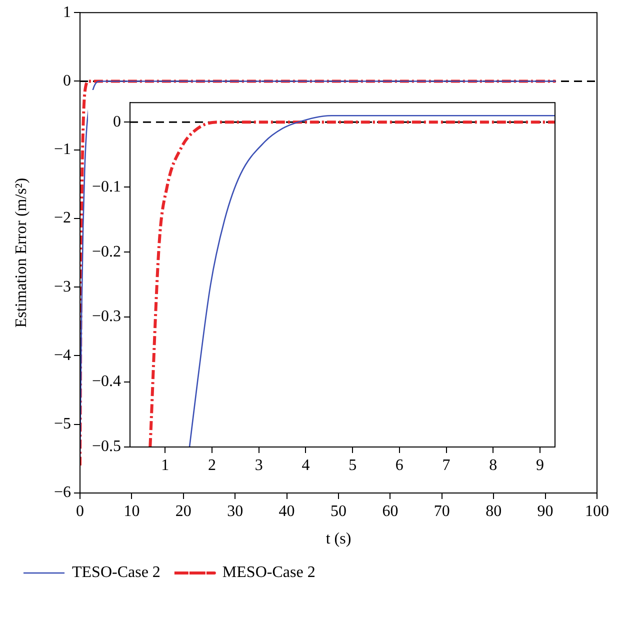 The height and width of the screenshot is (631, 634). Describe the element at coordinates (106, 317) in the screenshot. I see `y-tick-label: −0.3` at that location.